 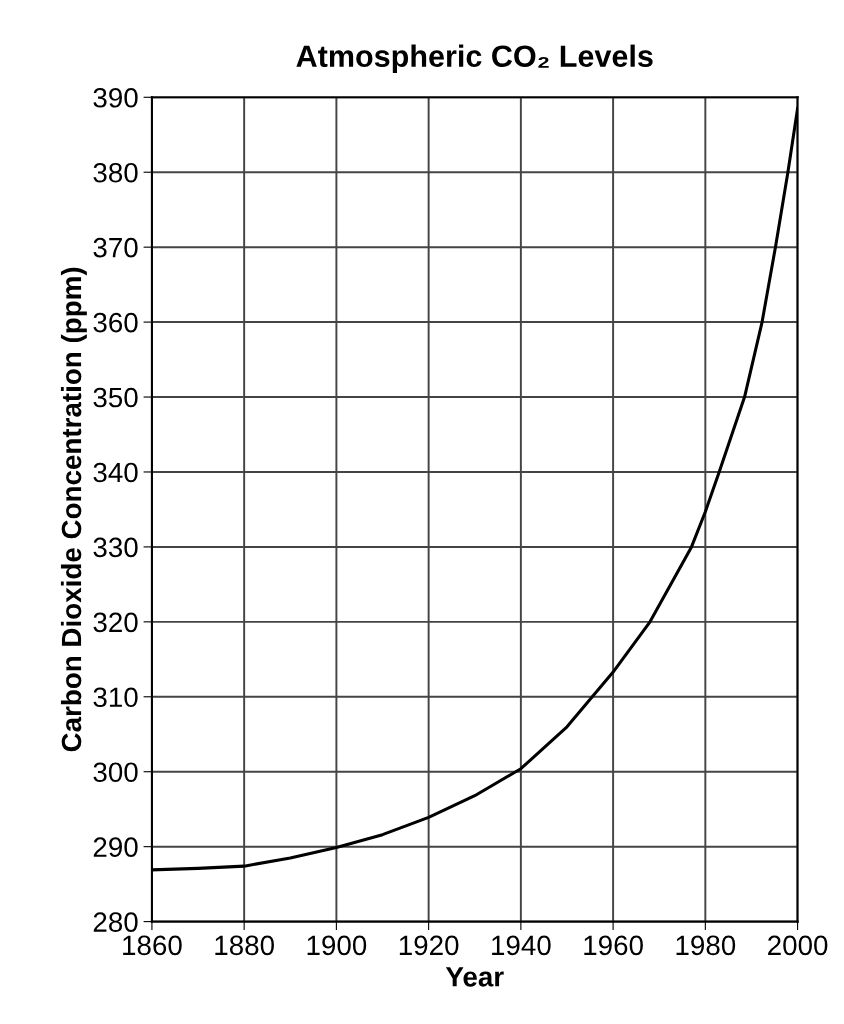 What do you see at coordinates (521, 945) in the screenshot?
I see `x-tick-label: 1940` at bounding box center [521, 945].